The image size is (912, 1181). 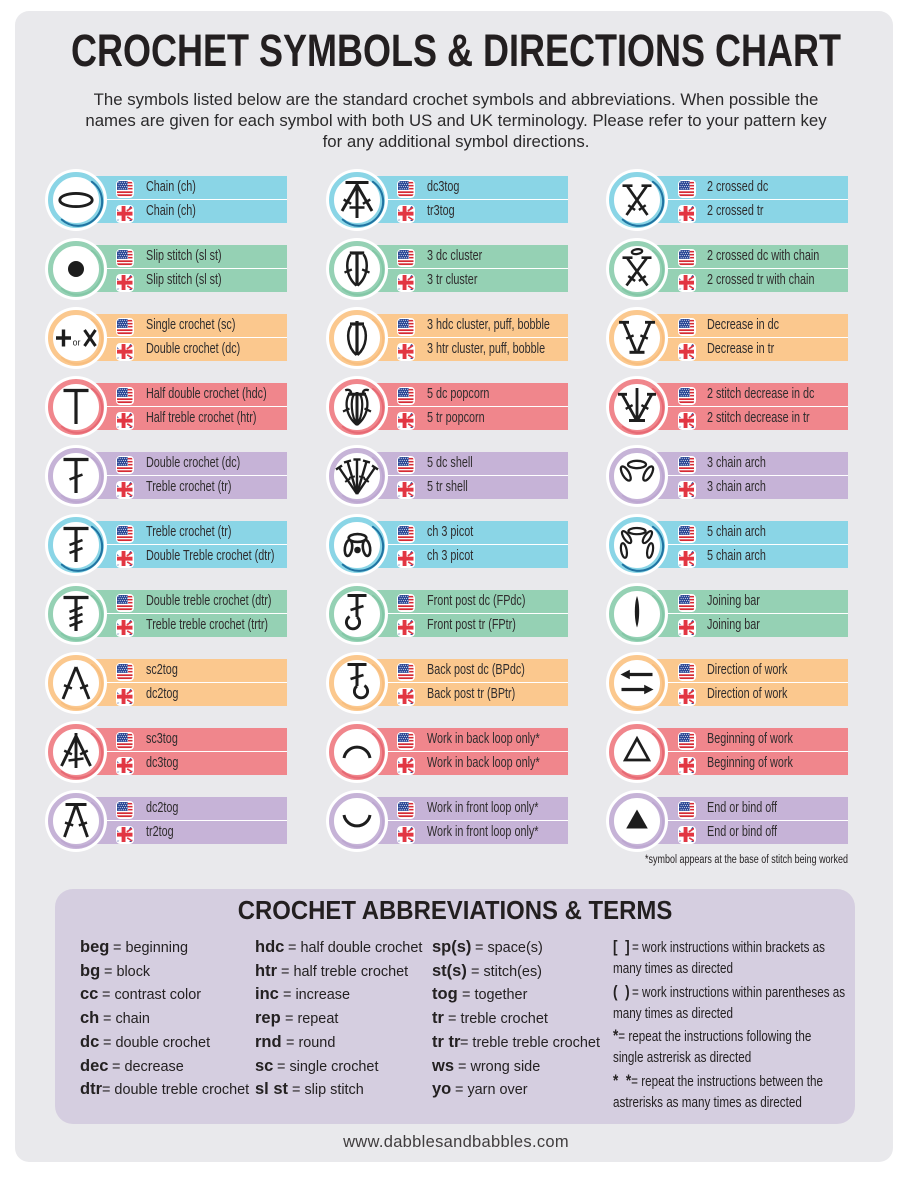 I want to click on svg-text: or, so click(x=76, y=341).